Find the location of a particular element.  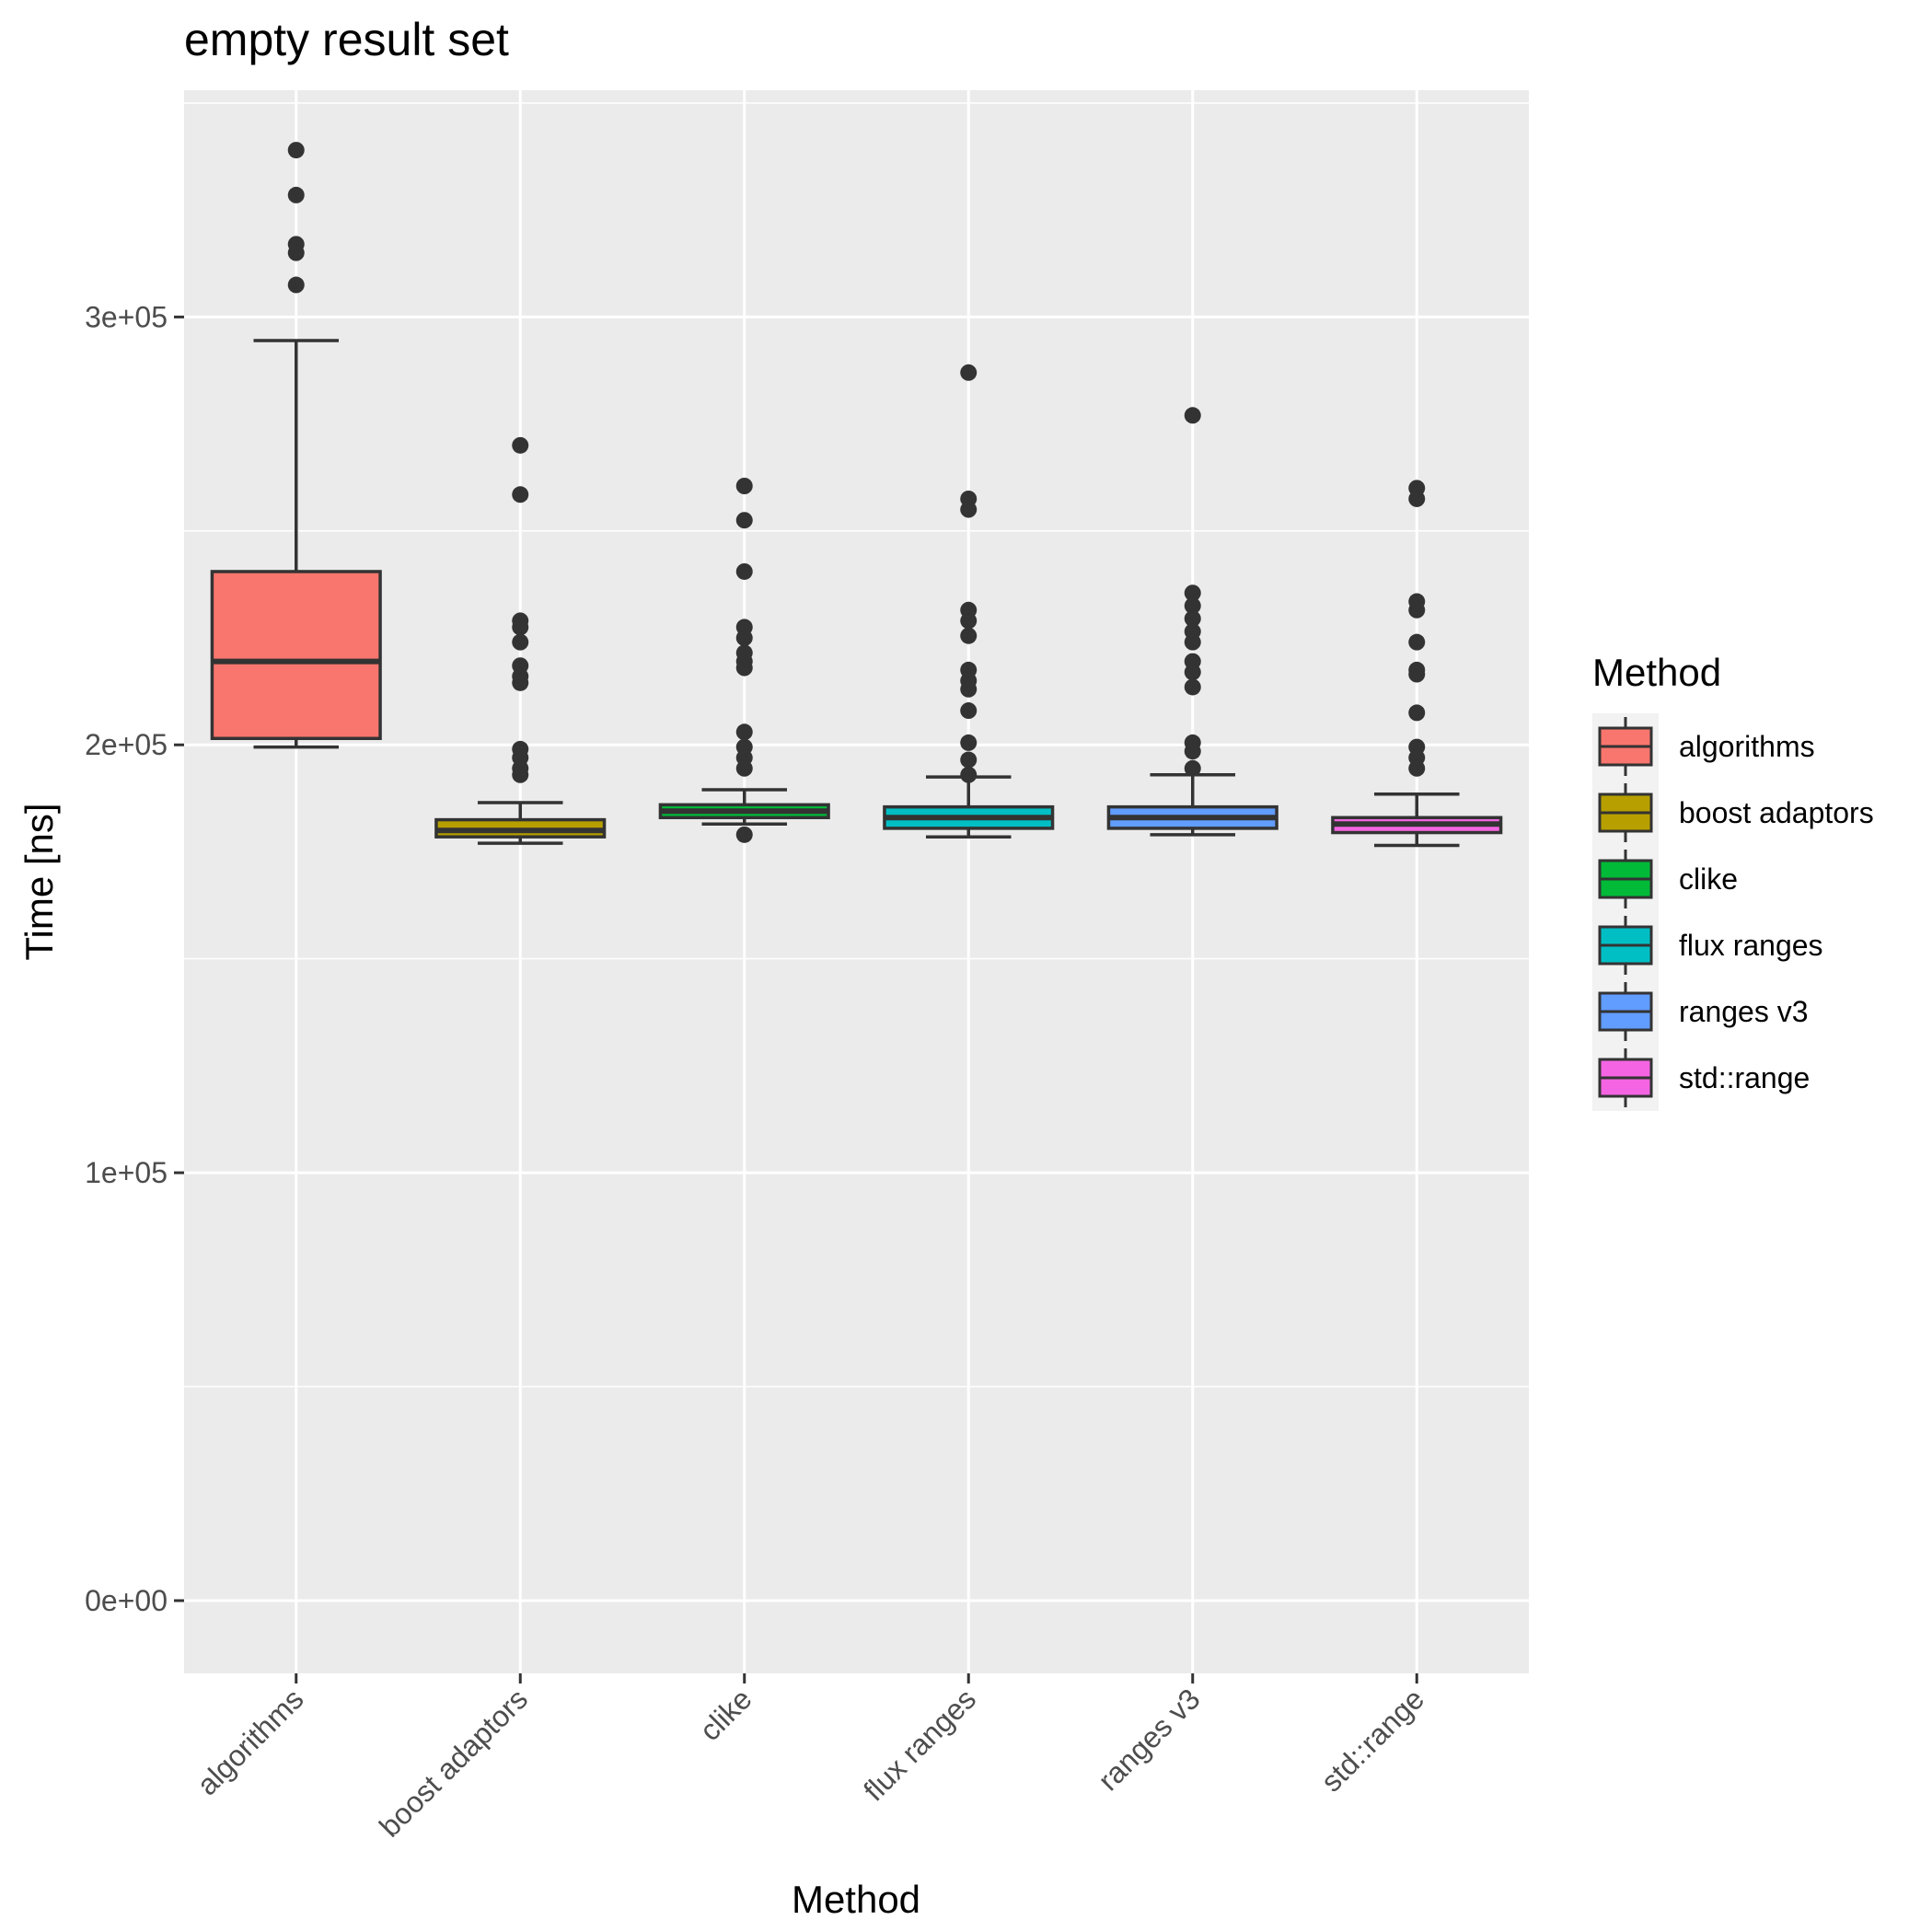

y-tick-label: 2e+05 is located at coordinates (127, 745).